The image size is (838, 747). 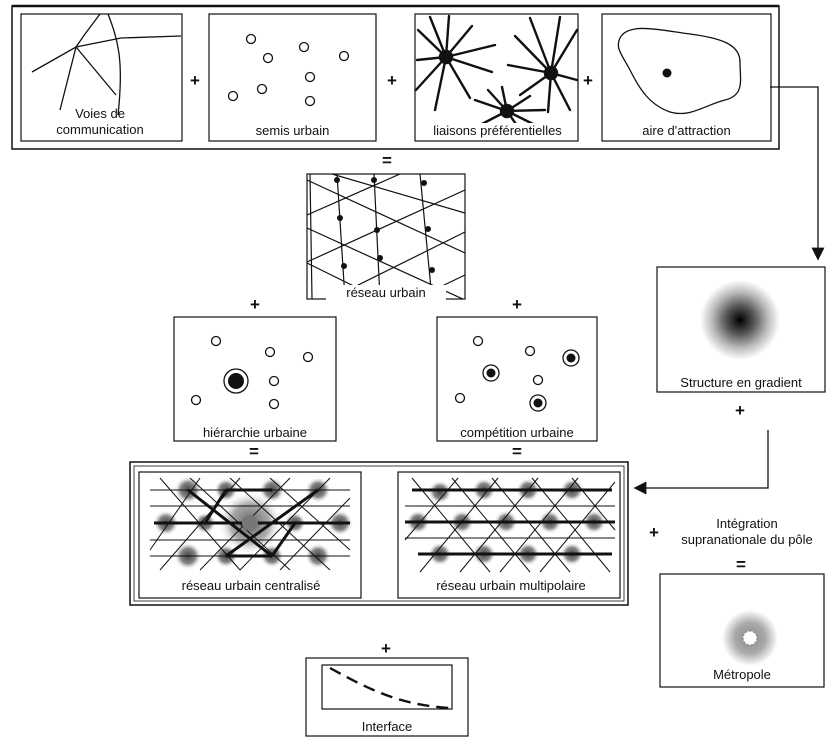 What do you see at coordinates (509, 535) in the screenshot?
I see `panel-multipolaire` at bounding box center [509, 535].